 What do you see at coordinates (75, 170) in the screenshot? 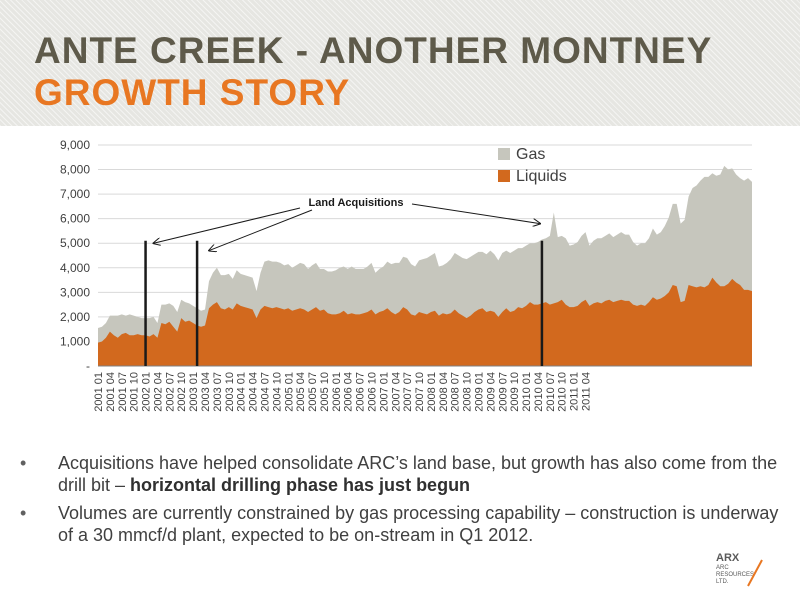
I see `y-tick-label: 8,000` at bounding box center [75, 170].